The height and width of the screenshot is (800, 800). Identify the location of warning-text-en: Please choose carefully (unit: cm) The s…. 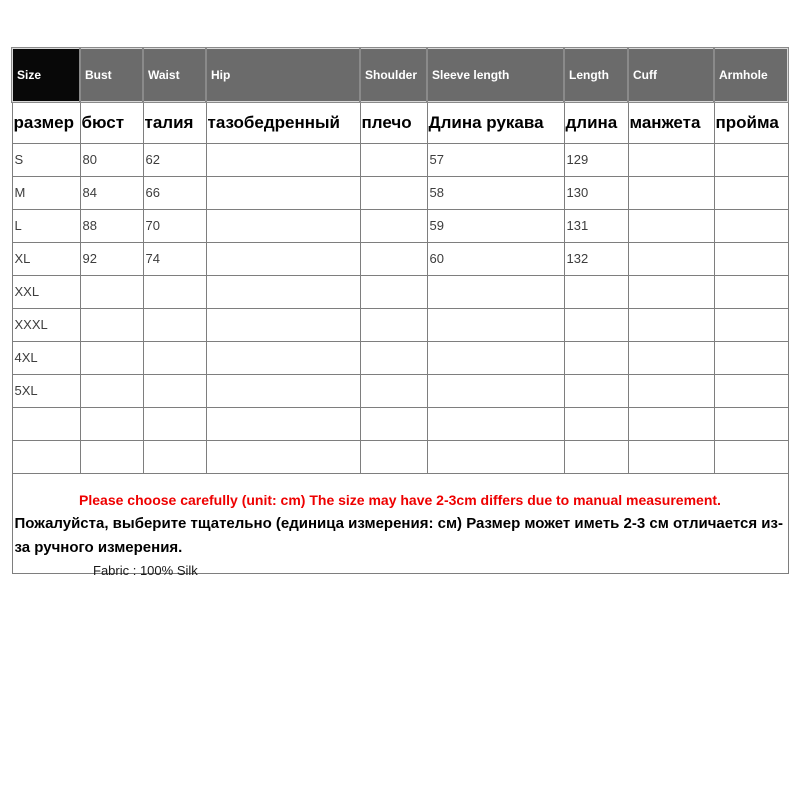
(400, 500).